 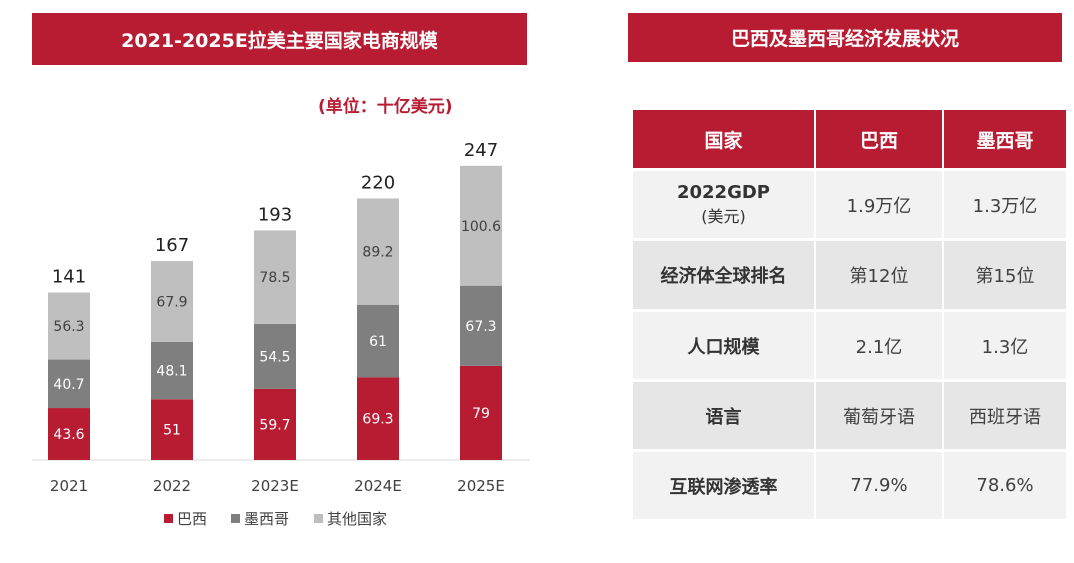 I want to click on chart-title: 2021-2025E拉美主要国家电商规模, so click(x=279, y=39).